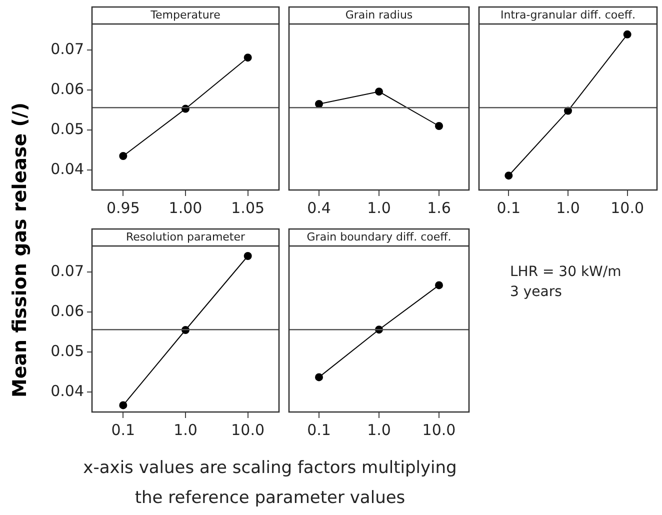  What do you see at coordinates (186, 237) in the screenshot?
I see `chart-title: Resolution parameter` at bounding box center [186, 237].